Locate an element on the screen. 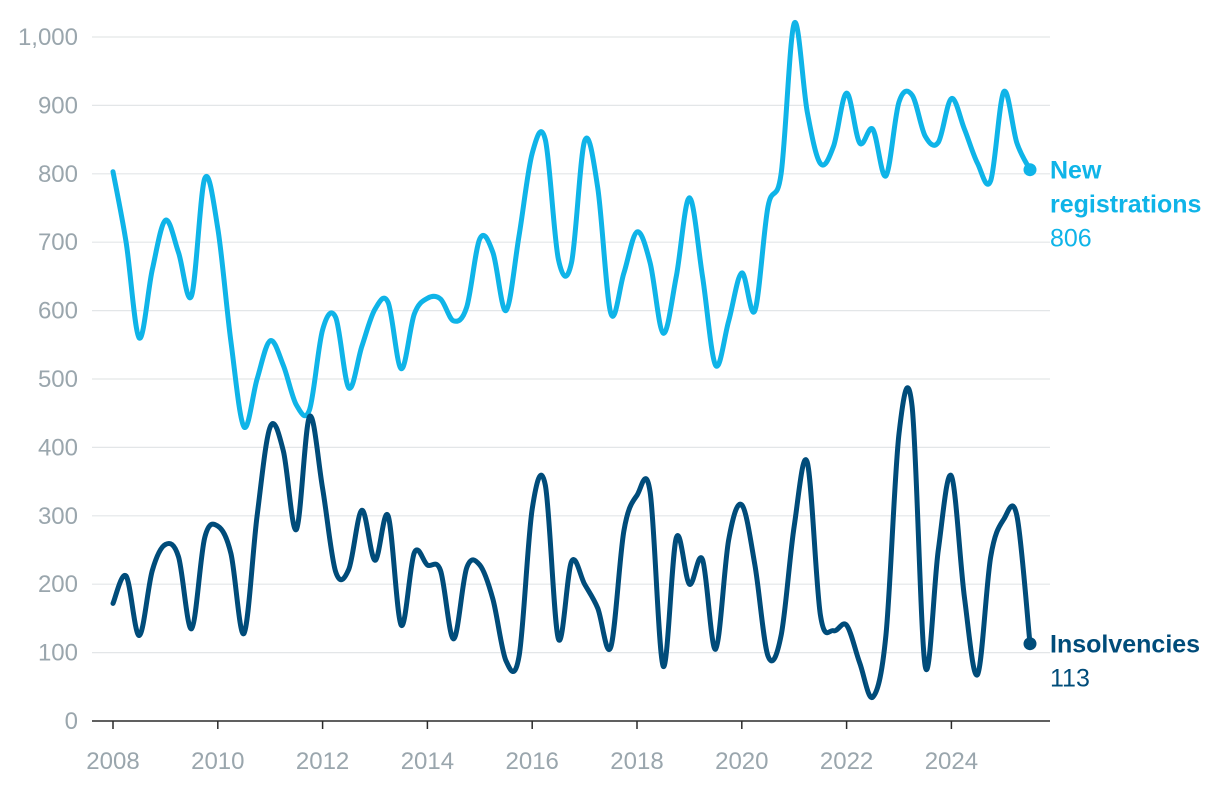 This screenshot has width=1220, height=788. series-name-label-new-registrations: New is located at coordinates (1076, 171).